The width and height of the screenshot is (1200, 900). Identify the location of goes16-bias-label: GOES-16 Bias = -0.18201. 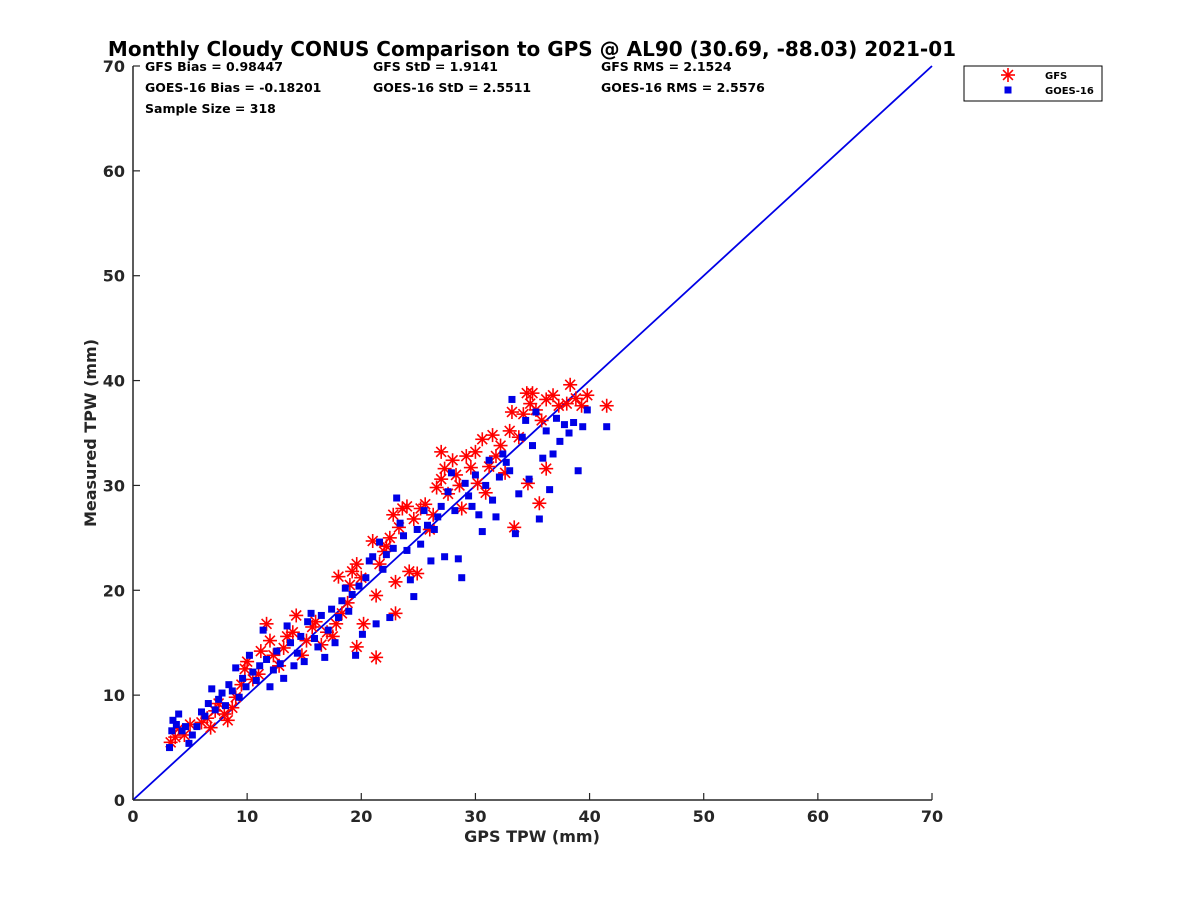
(233, 87).